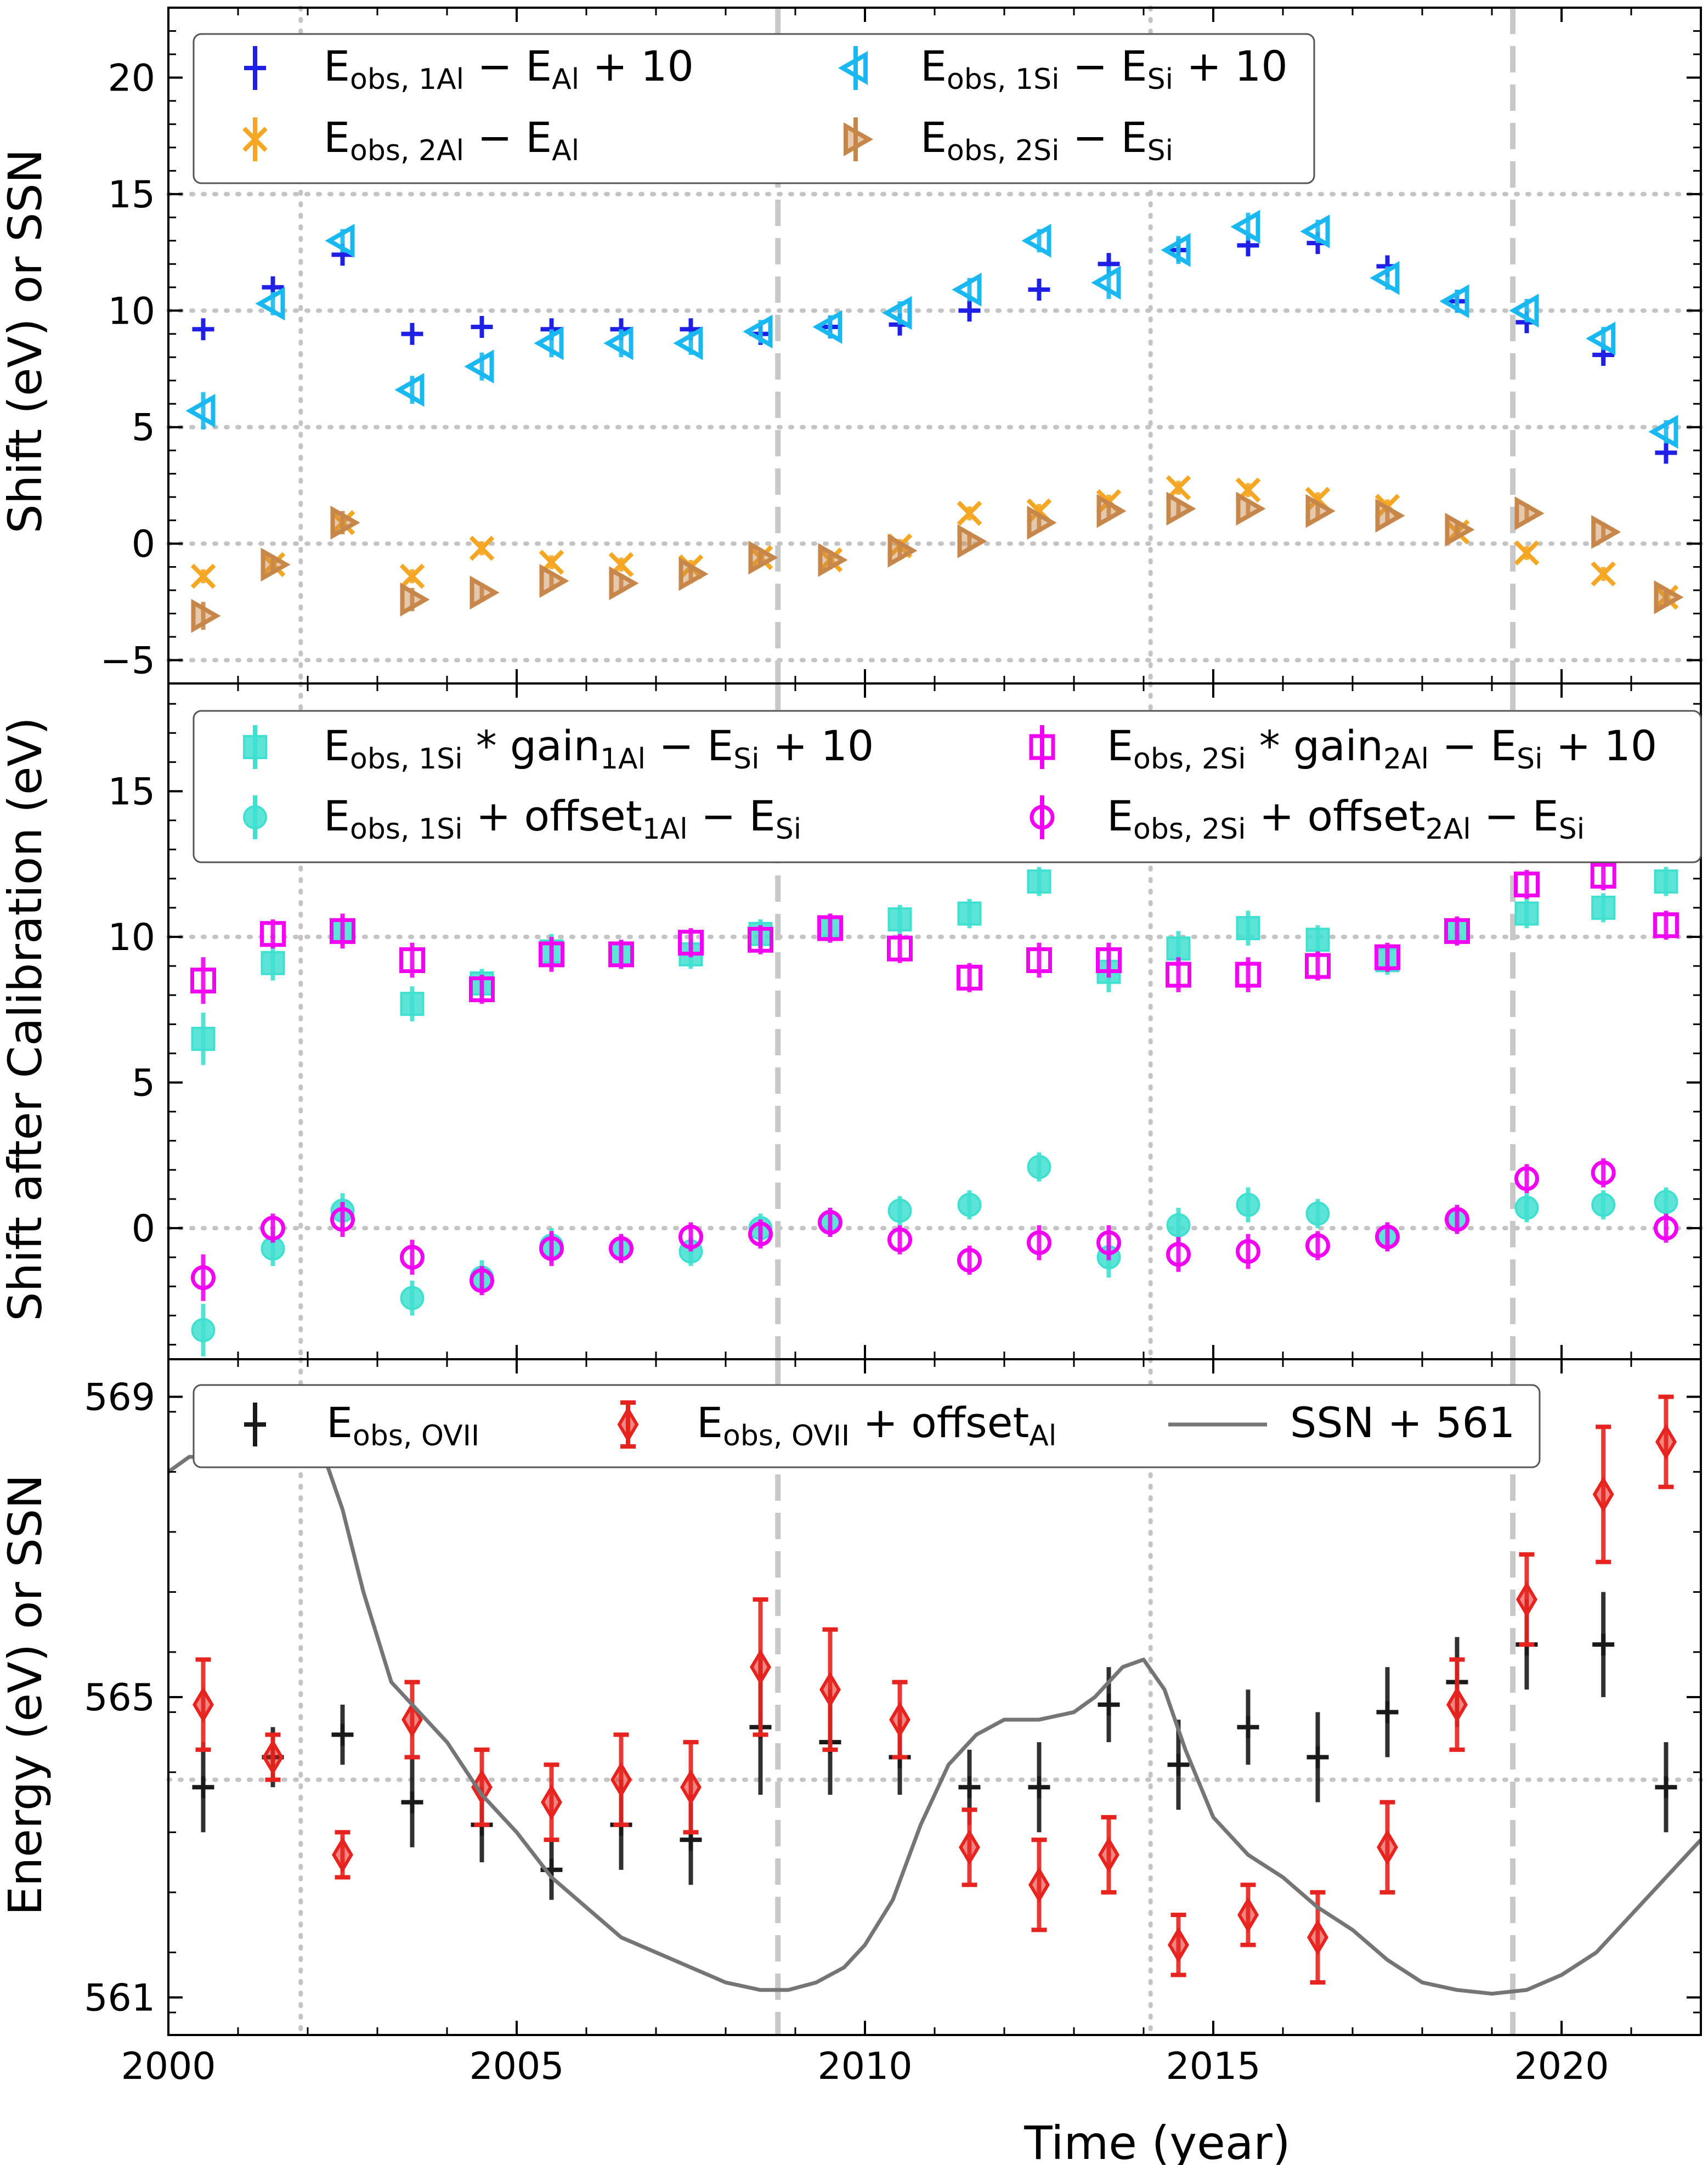 The width and height of the screenshot is (1708, 2165). I want to click on x-tick-label: 2020, so click(1561, 2066).